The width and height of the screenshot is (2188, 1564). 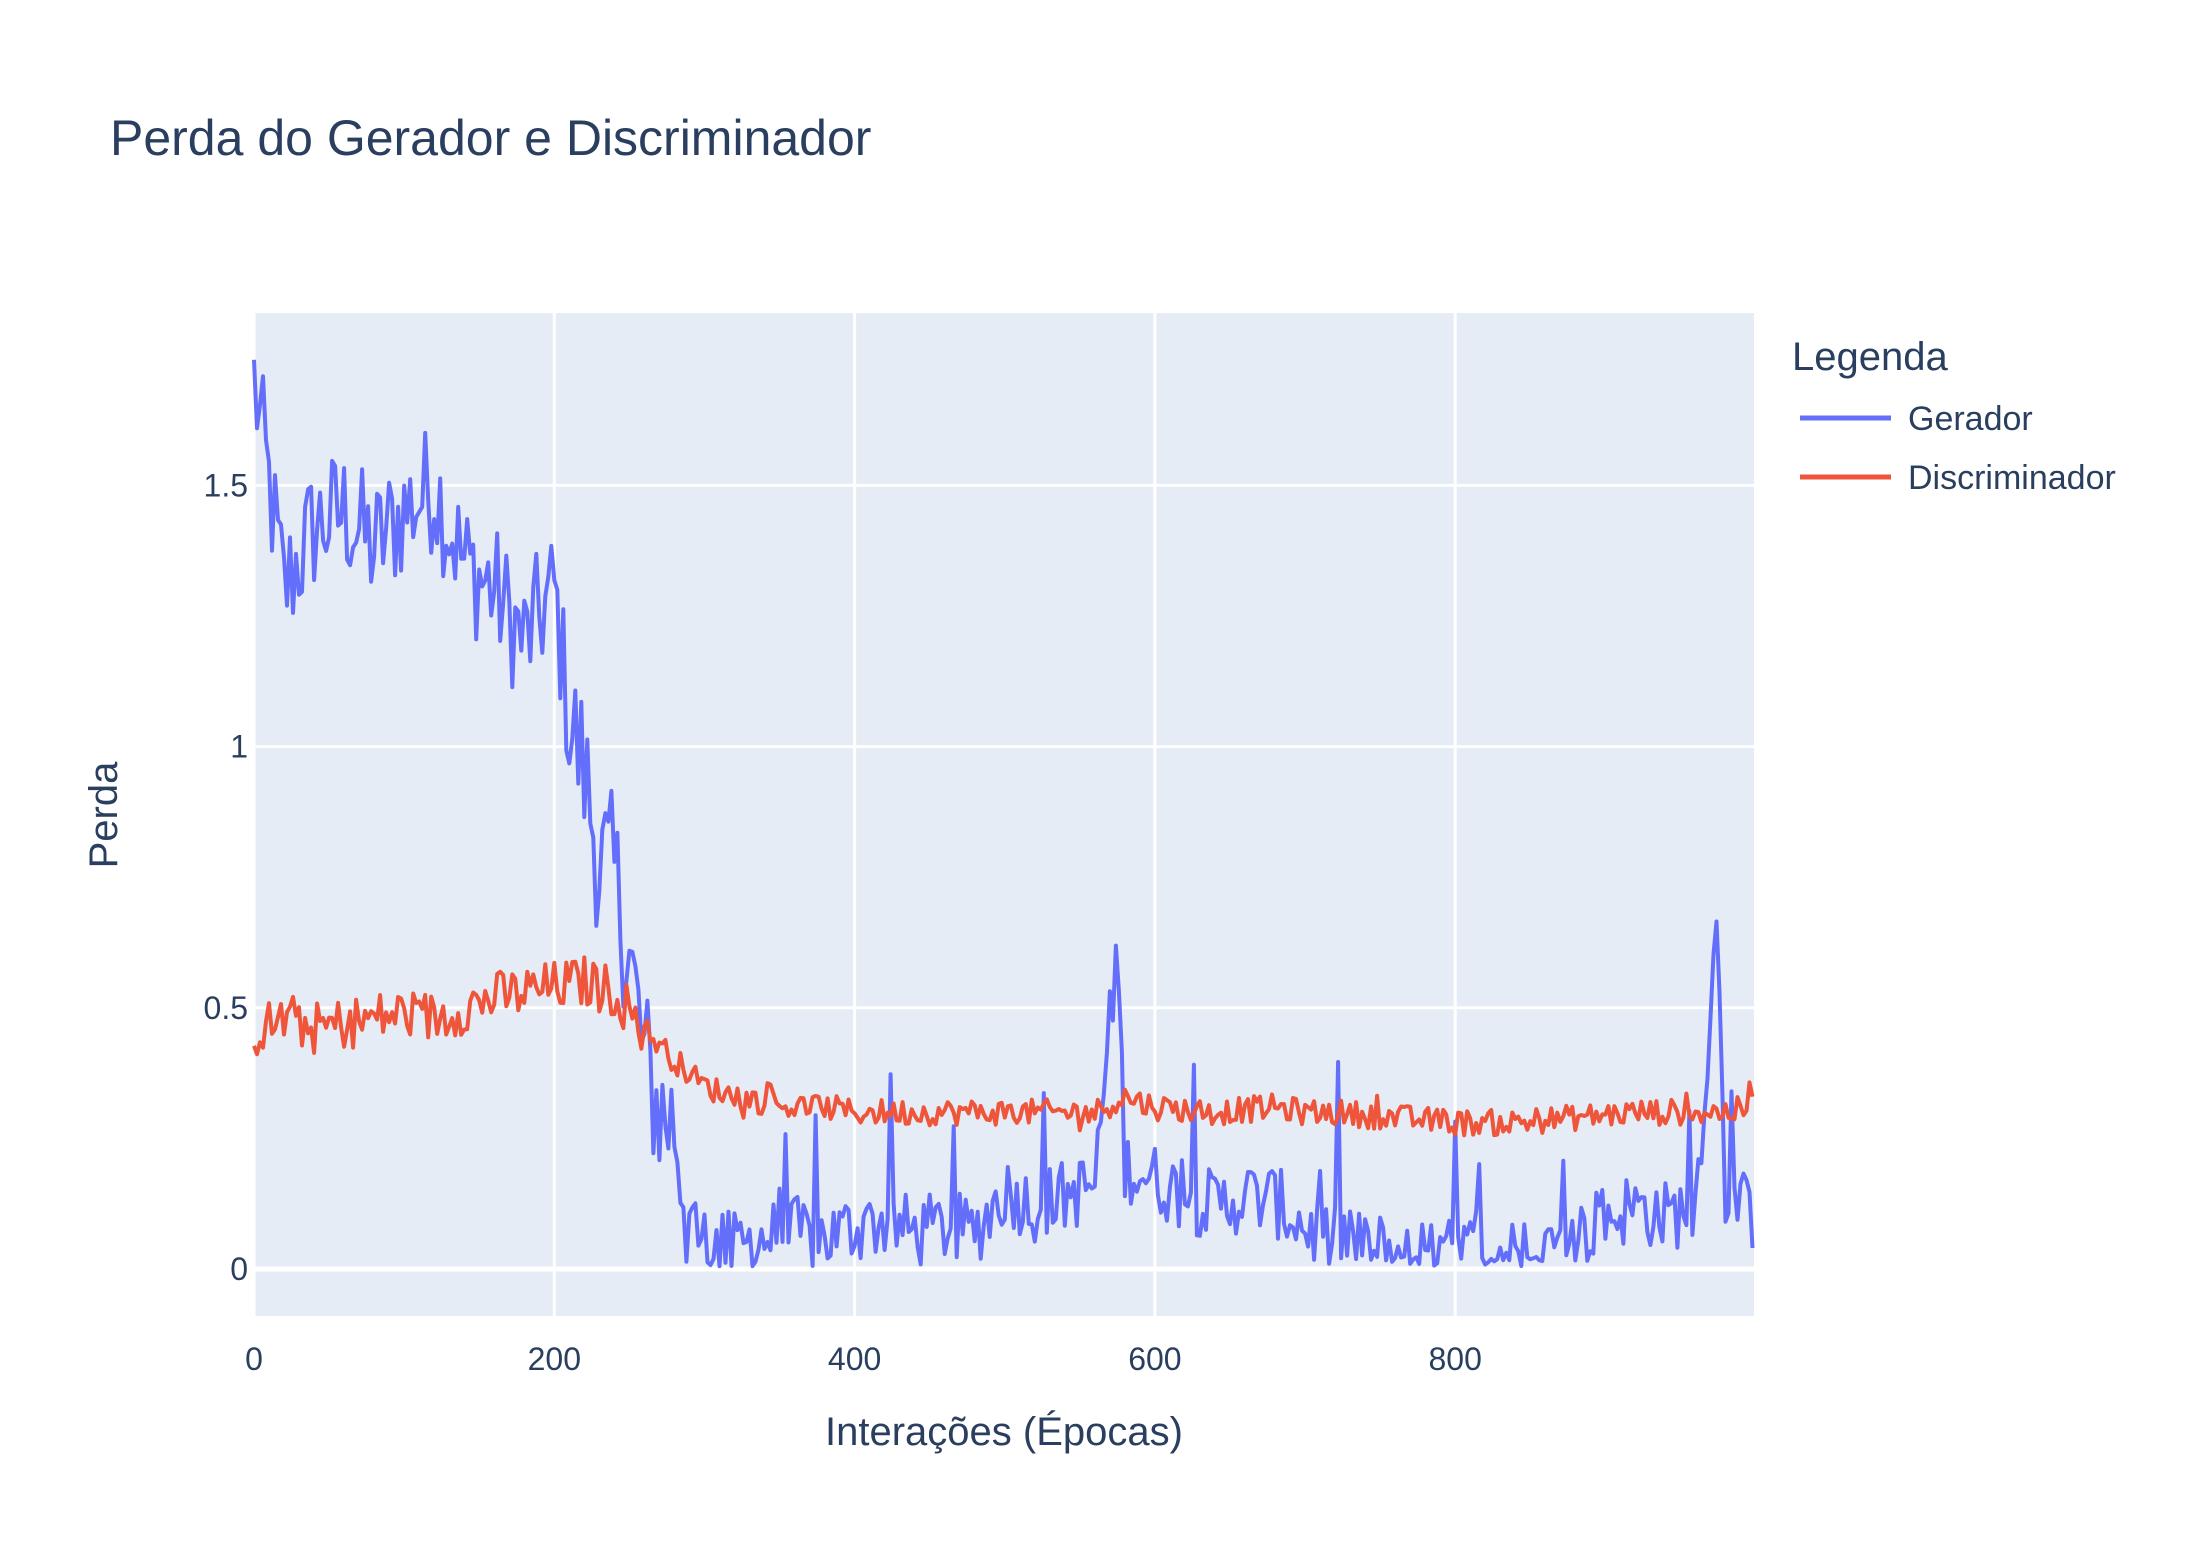 I want to click on x-tick-label: 800, so click(x=1455, y=1359).